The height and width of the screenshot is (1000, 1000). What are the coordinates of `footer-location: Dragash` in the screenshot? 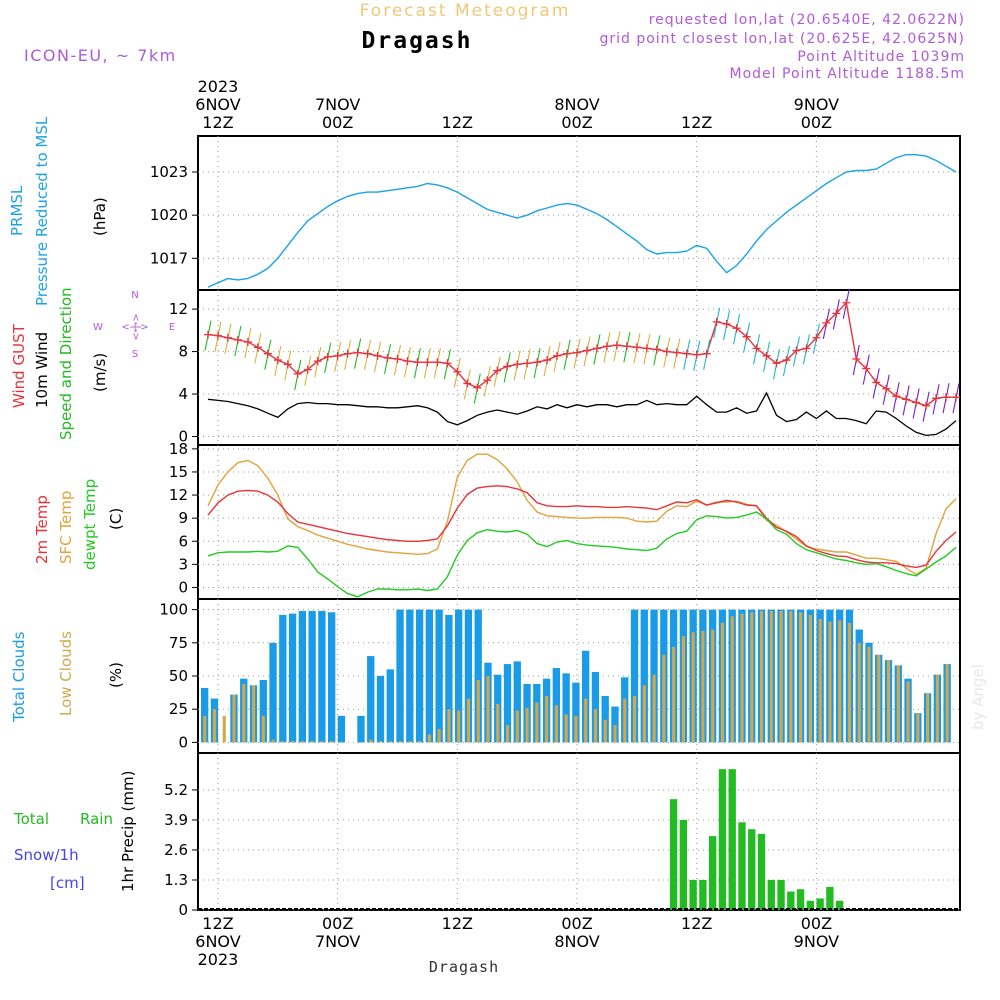 It's located at (464, 967).